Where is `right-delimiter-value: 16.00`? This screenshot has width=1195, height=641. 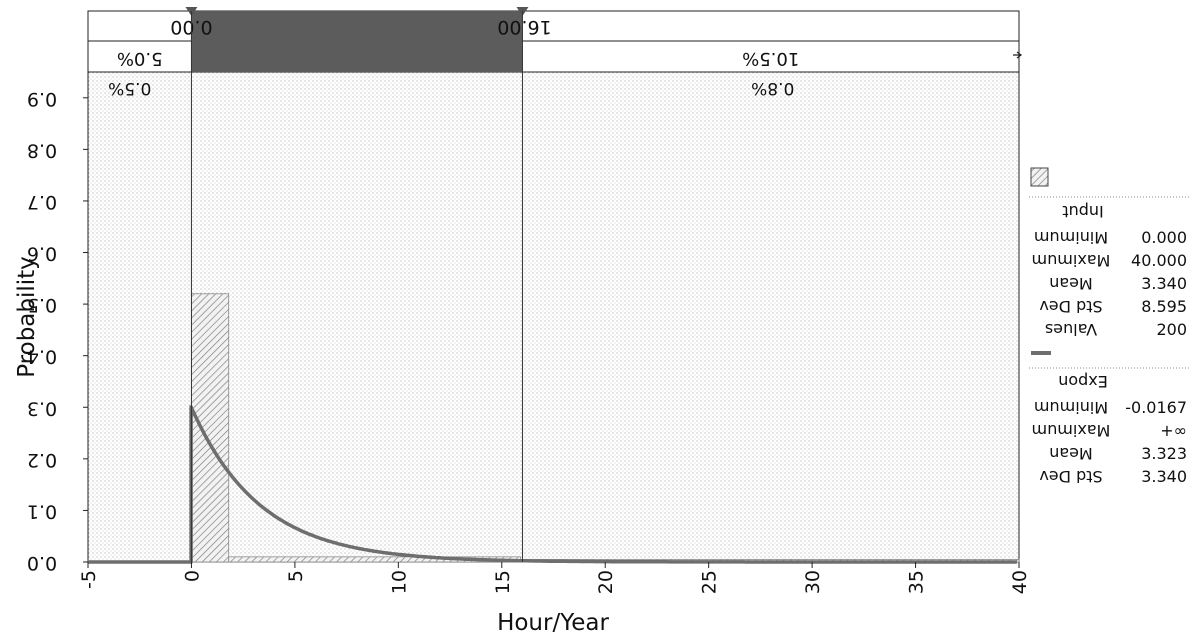 right-delimiter-value: 16.00 is located at coordinates (524, 27).